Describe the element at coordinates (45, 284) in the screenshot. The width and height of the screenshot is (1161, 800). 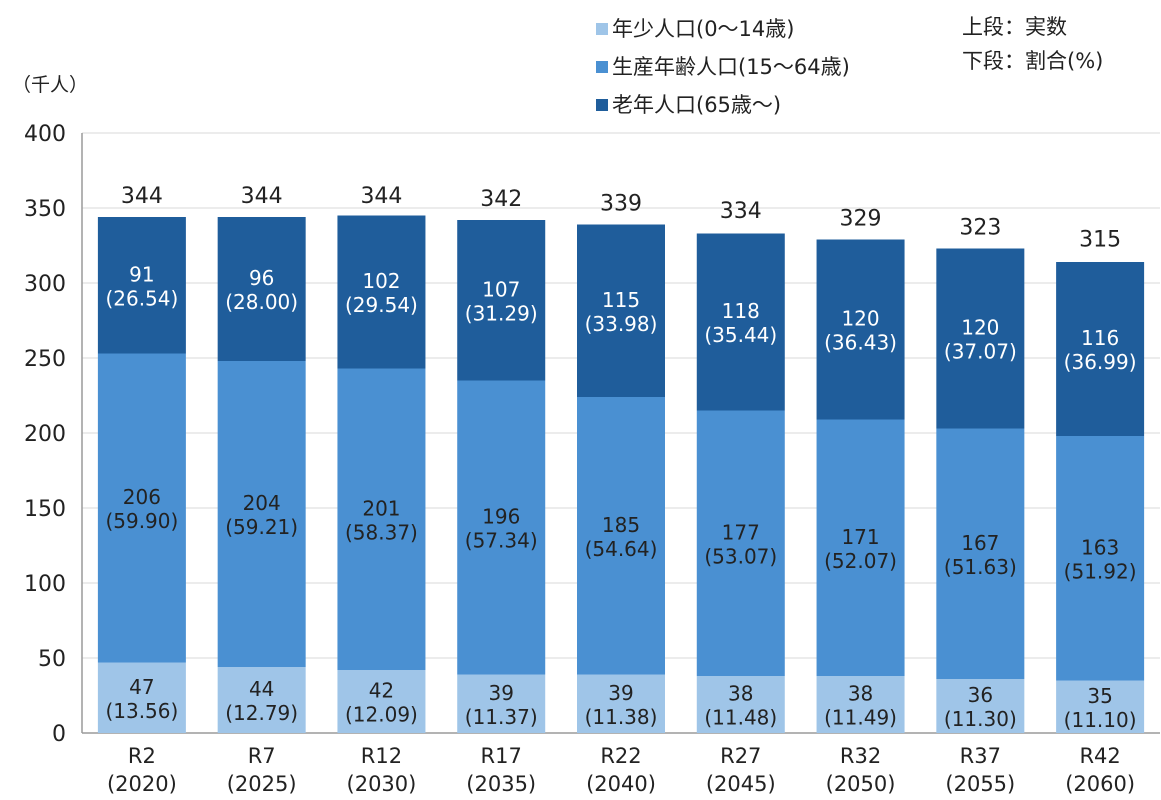
I see `y-tick-label: 300` at that location.